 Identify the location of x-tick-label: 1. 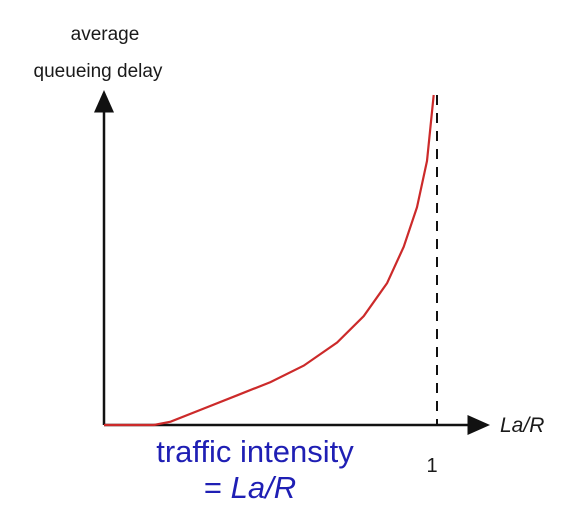
(431, 466).